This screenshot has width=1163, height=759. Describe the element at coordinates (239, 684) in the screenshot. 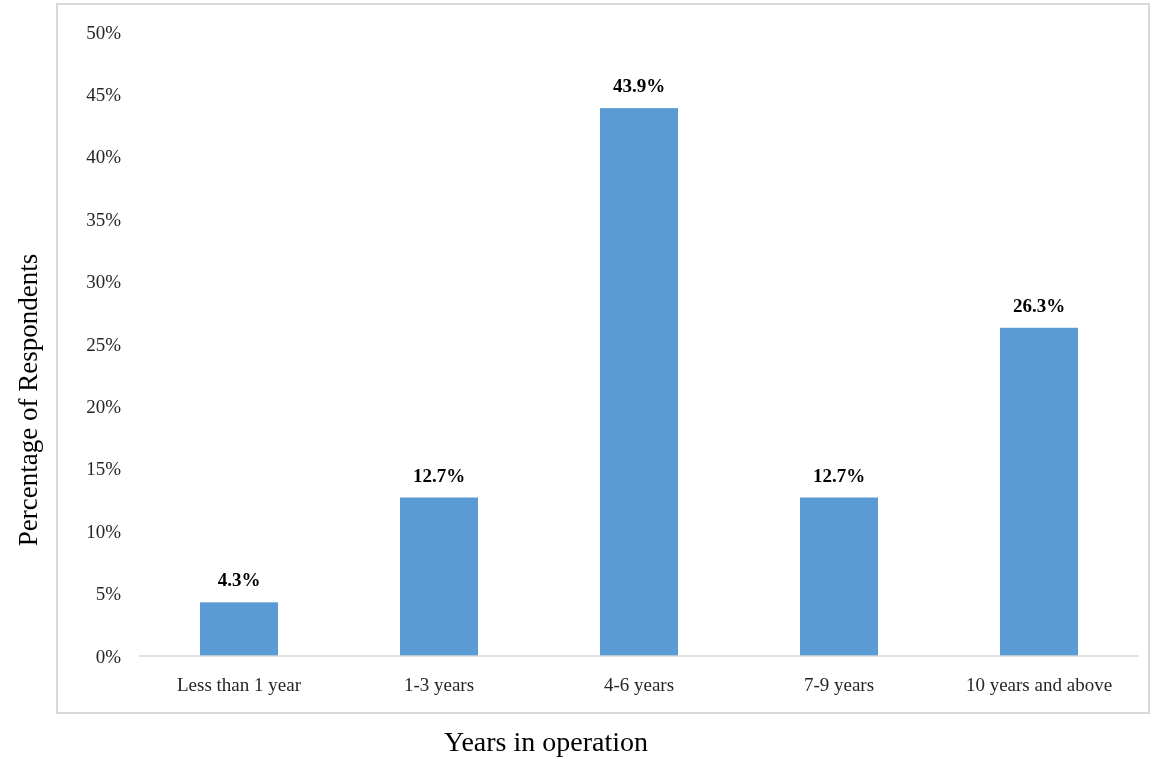

I see `x-tick-label: Less than 1 year` at that location.